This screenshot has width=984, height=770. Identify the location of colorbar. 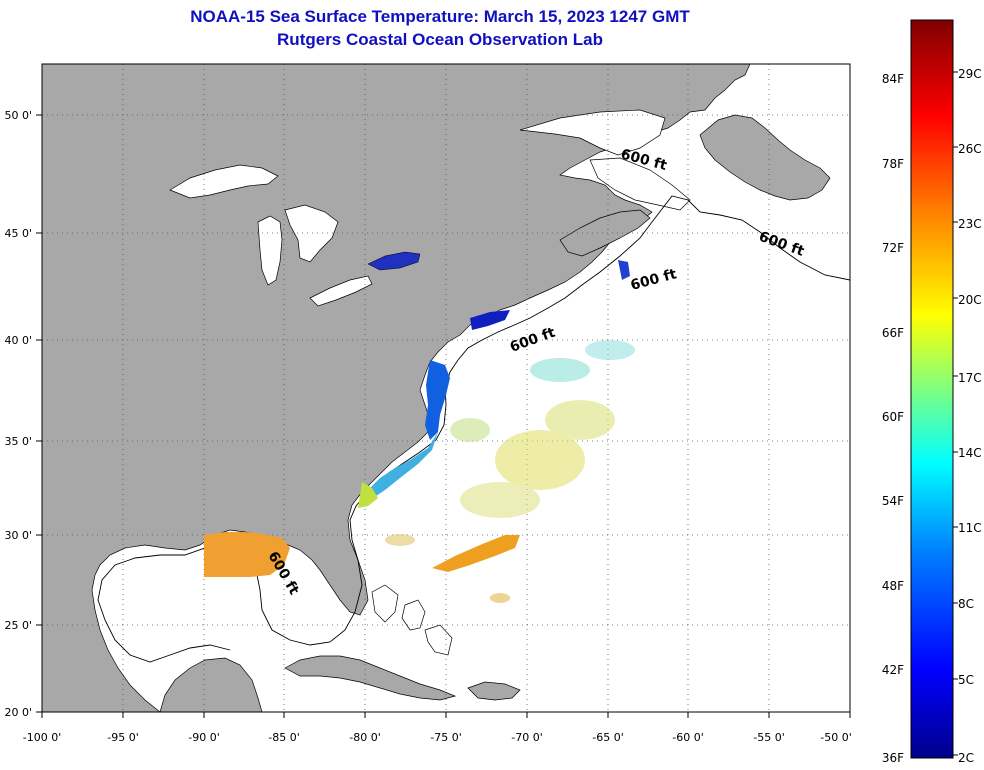
(932, 389).